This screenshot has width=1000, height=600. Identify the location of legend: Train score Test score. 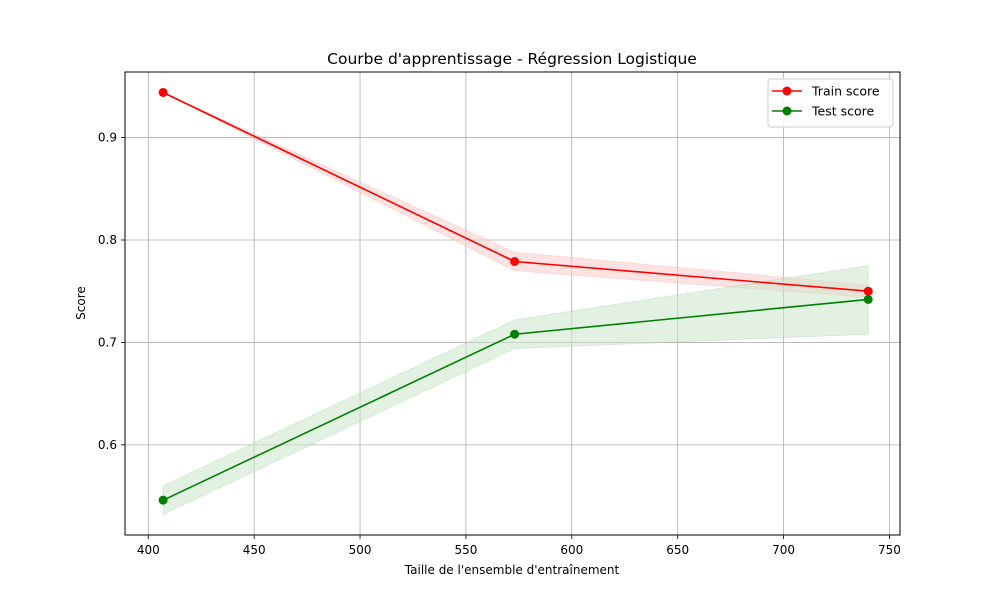
(830, 103).